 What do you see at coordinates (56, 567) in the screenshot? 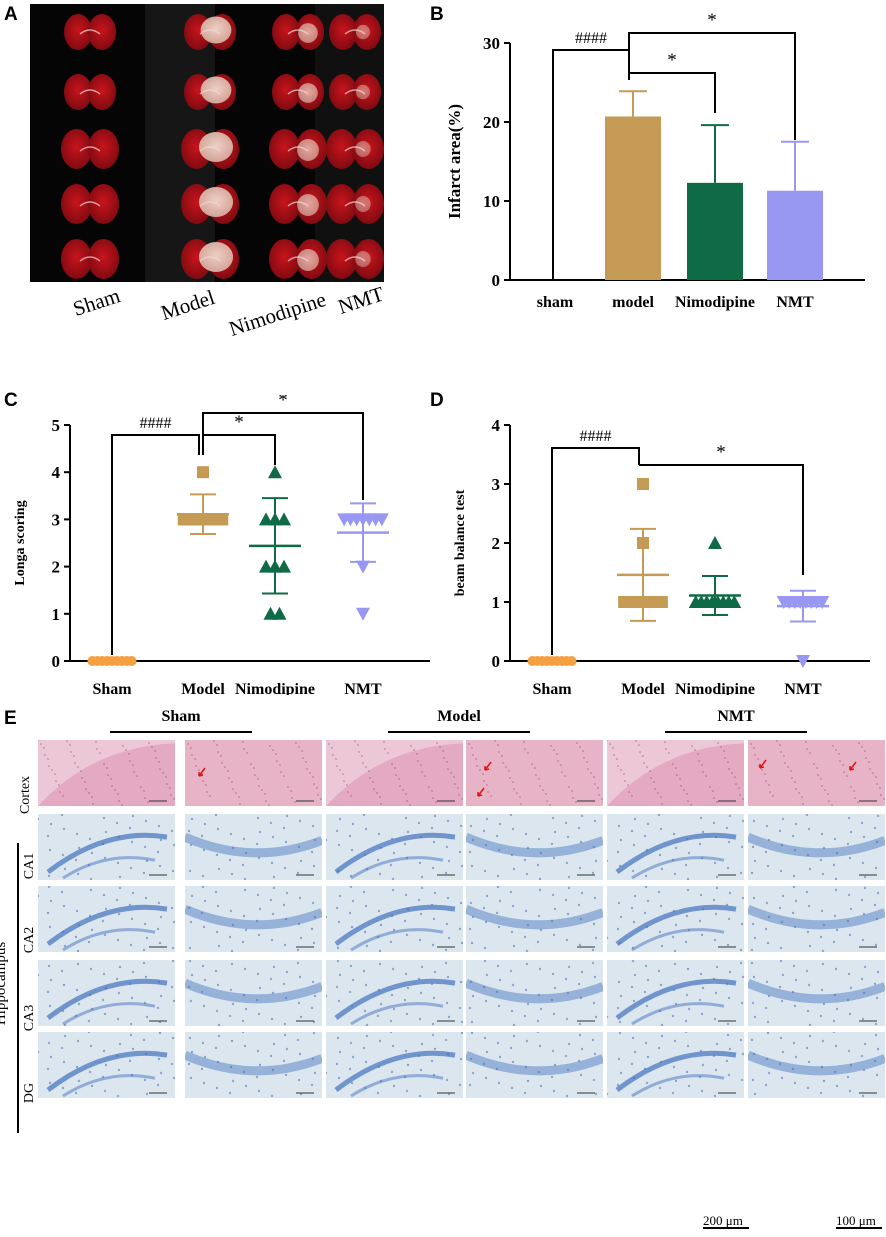
I see `chart-c-ytick-label: 2` at bounding box center [56, 567].